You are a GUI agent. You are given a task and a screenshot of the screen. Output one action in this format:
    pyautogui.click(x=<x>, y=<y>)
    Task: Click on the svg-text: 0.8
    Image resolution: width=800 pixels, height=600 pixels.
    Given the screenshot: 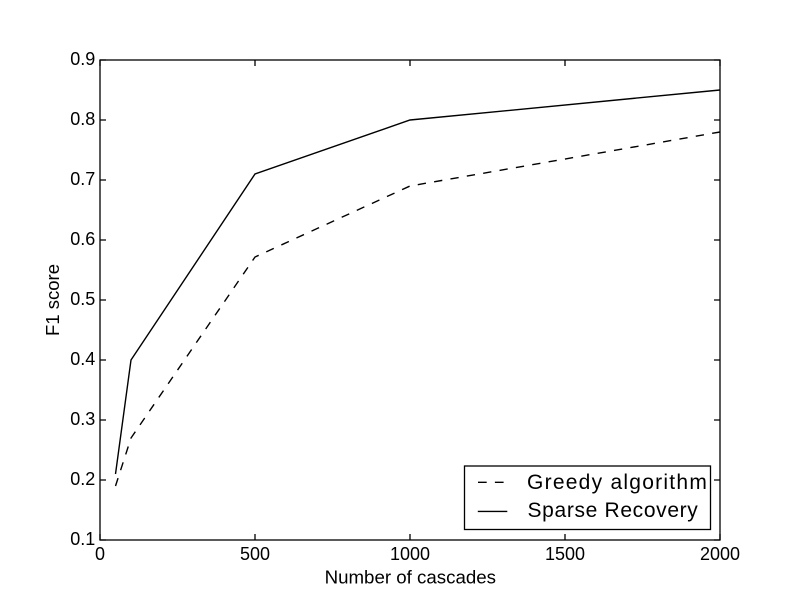 What is the action you would take?
    pyautogui.click(x=82, y=119)
    